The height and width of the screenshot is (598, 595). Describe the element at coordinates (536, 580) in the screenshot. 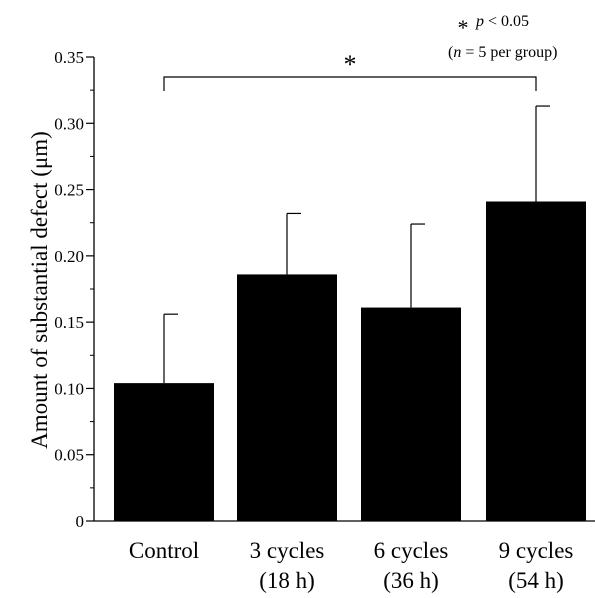

I see `x-category-sublabel: (54 h)` at that location.